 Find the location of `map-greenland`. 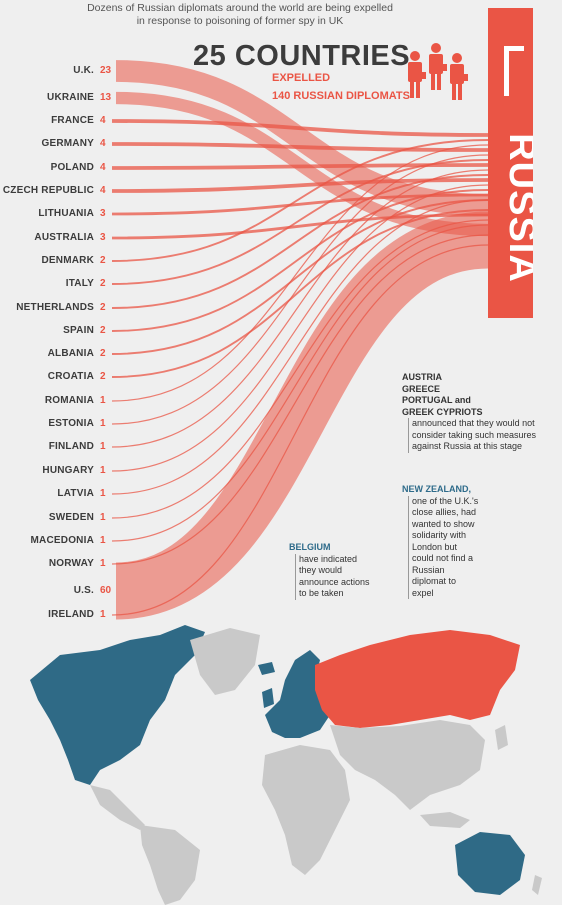

map-greenland is located at coordinates (225, 661).